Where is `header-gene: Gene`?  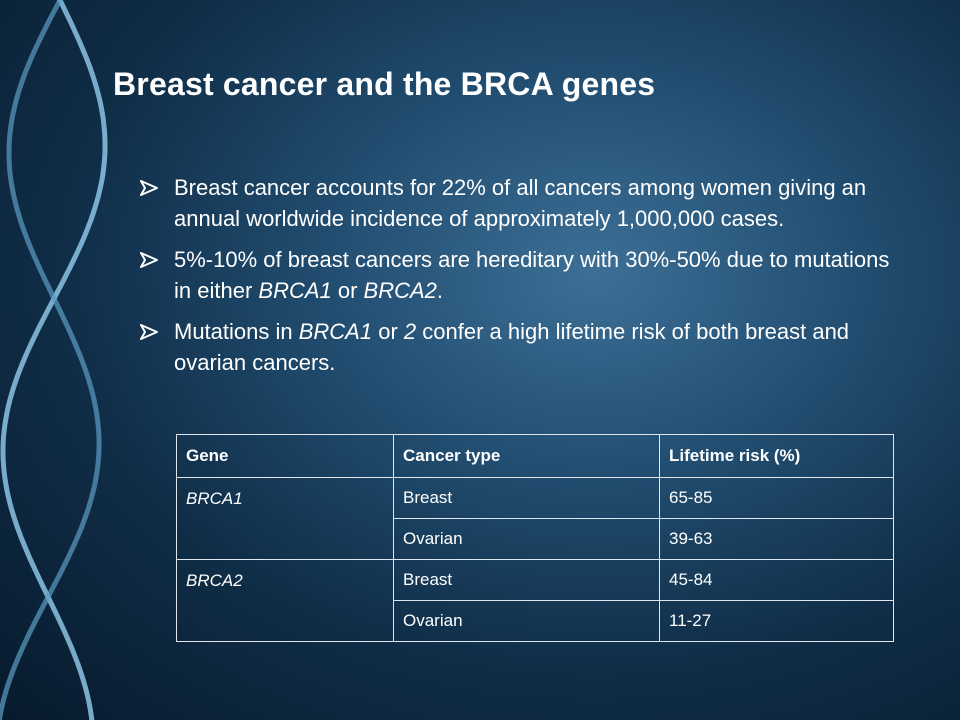
header-gene: Gene is located at coordinates (285, 456).